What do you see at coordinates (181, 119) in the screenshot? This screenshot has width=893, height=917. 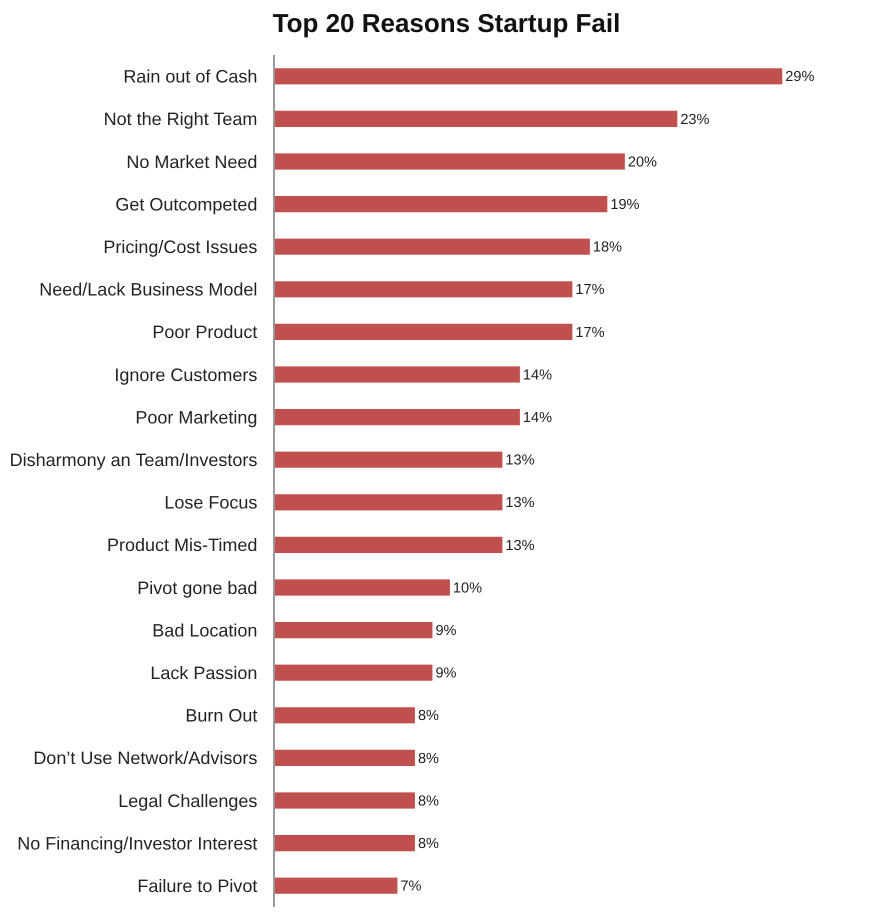 I see `y-tick-label: Not the Right Team` at bounding box center [181, 119].